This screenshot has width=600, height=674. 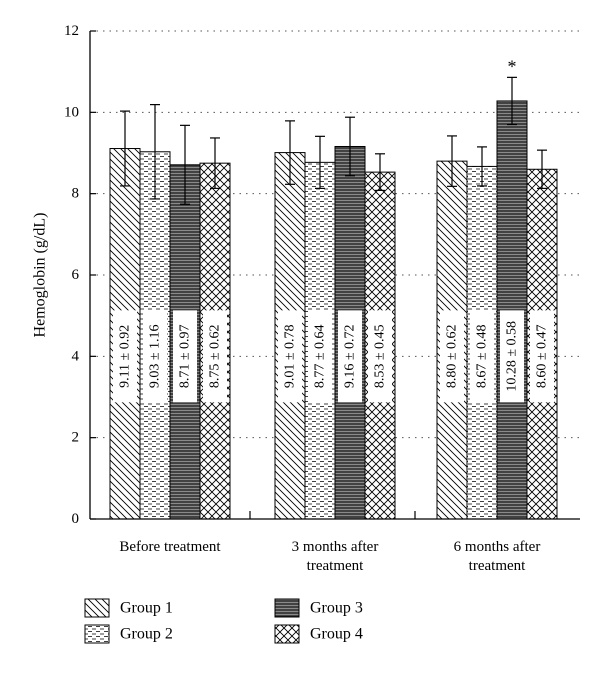 What do you see at coordinates (76, 438) in the screenshot?
I see `y-tick-label: 2` at bounding box center [76, 438].